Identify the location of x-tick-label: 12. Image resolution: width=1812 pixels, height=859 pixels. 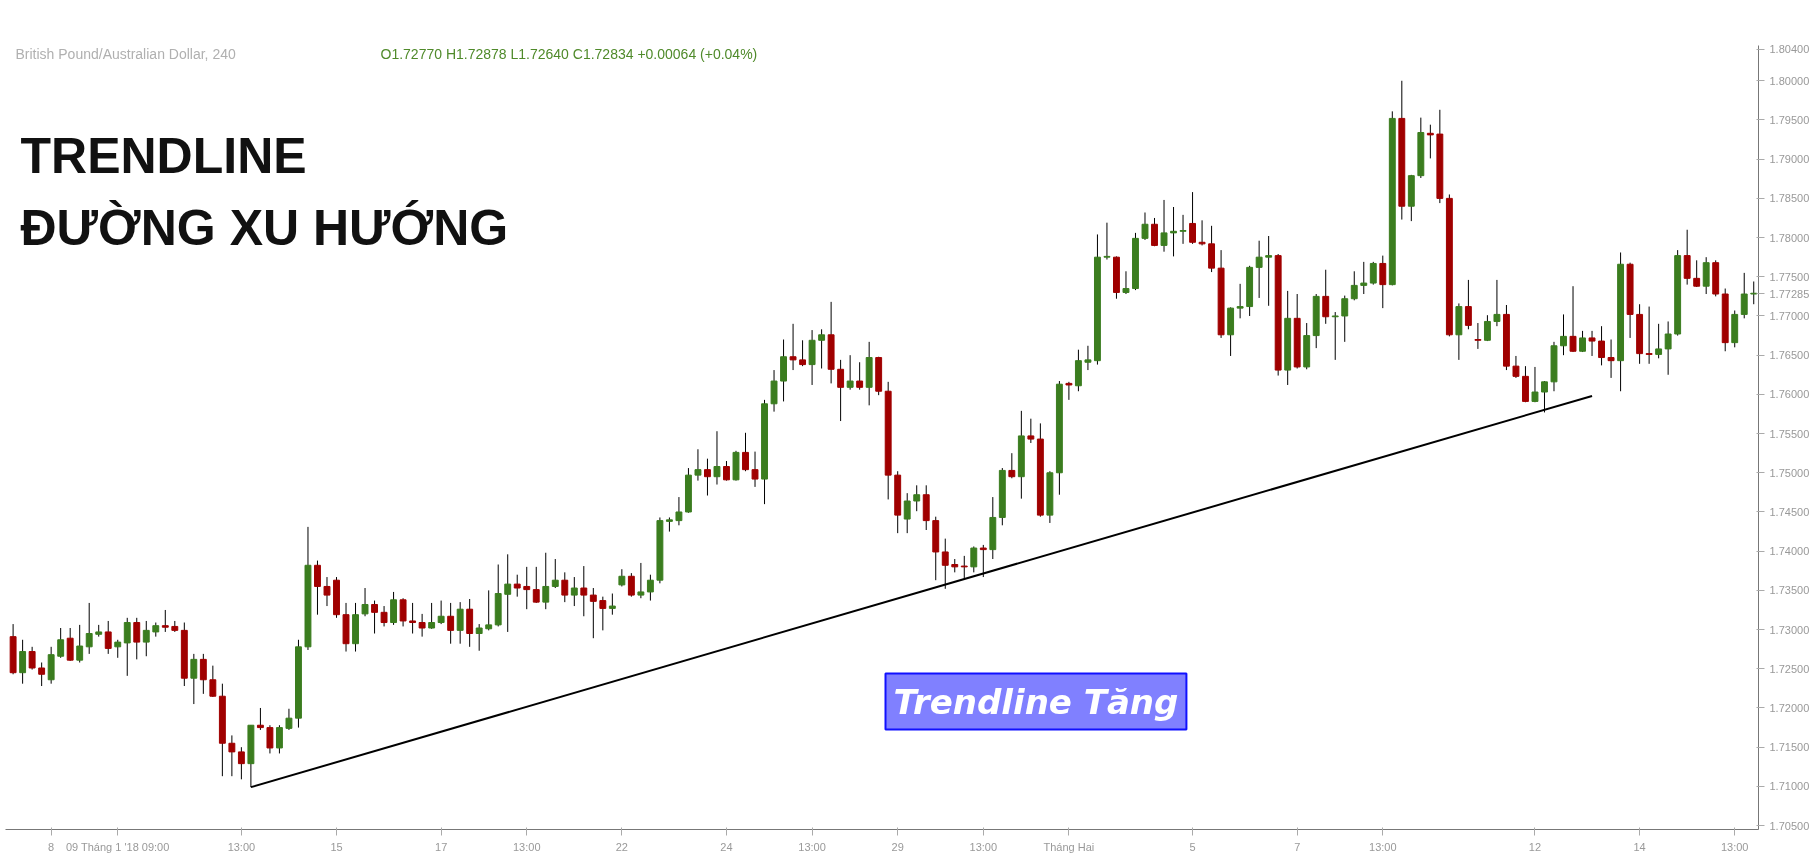
(1535, 846).